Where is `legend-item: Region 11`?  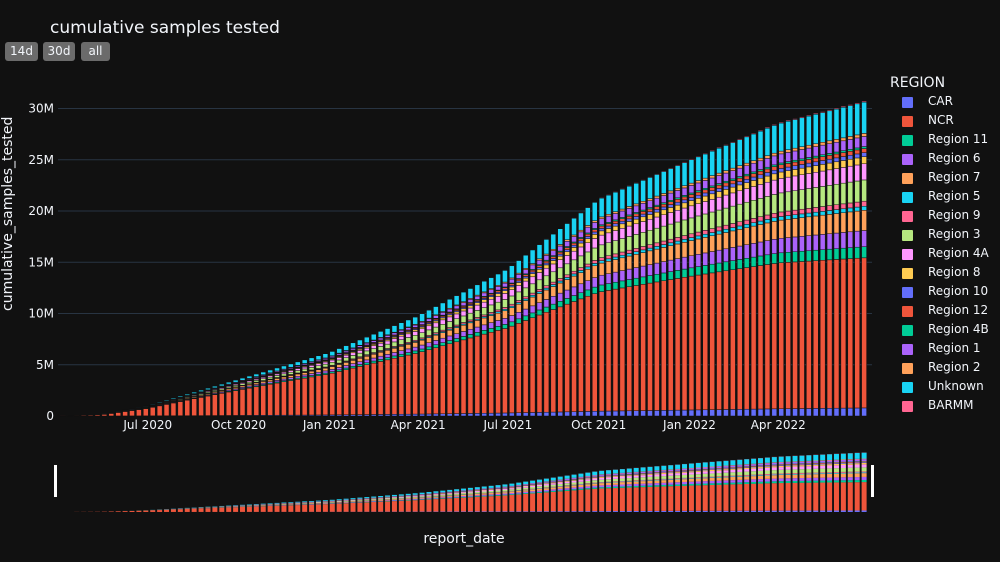
legend-item: Region 11 is located at coordinates (949, 140).